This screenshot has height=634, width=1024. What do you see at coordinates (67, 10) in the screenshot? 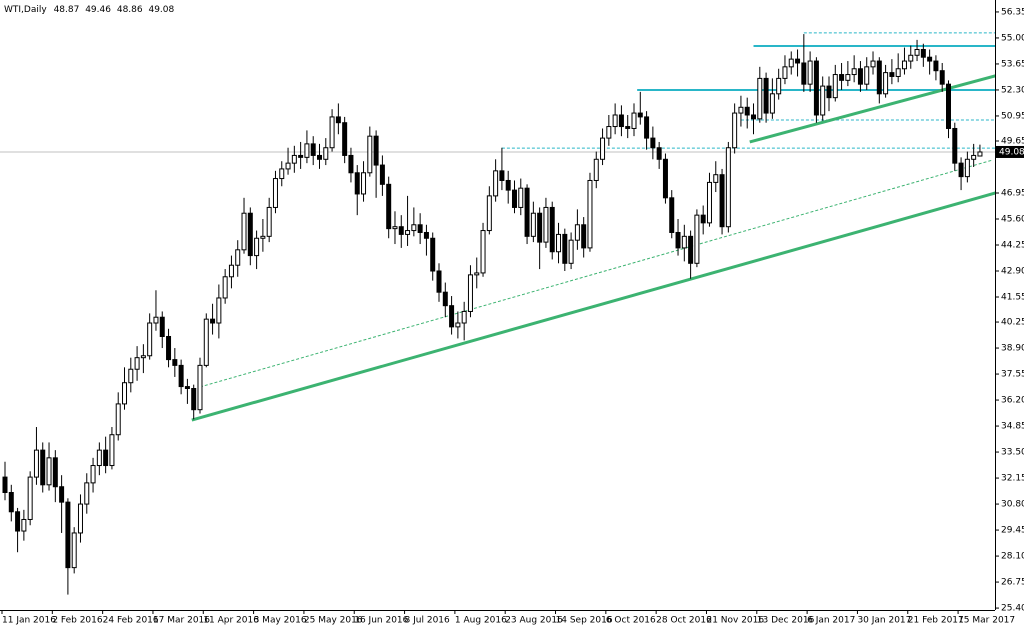
I see `header-open: 48.87` at bounding box center [67, 10].